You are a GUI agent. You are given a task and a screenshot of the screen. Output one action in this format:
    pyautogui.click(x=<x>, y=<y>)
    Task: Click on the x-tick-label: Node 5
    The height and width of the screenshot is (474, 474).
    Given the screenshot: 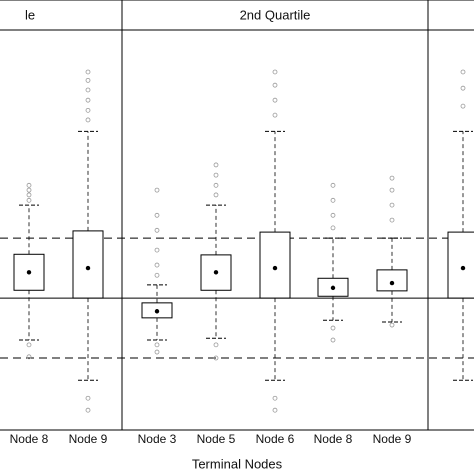 What is the action you would take?
    pyautogui.click(x=216, y=439)
    